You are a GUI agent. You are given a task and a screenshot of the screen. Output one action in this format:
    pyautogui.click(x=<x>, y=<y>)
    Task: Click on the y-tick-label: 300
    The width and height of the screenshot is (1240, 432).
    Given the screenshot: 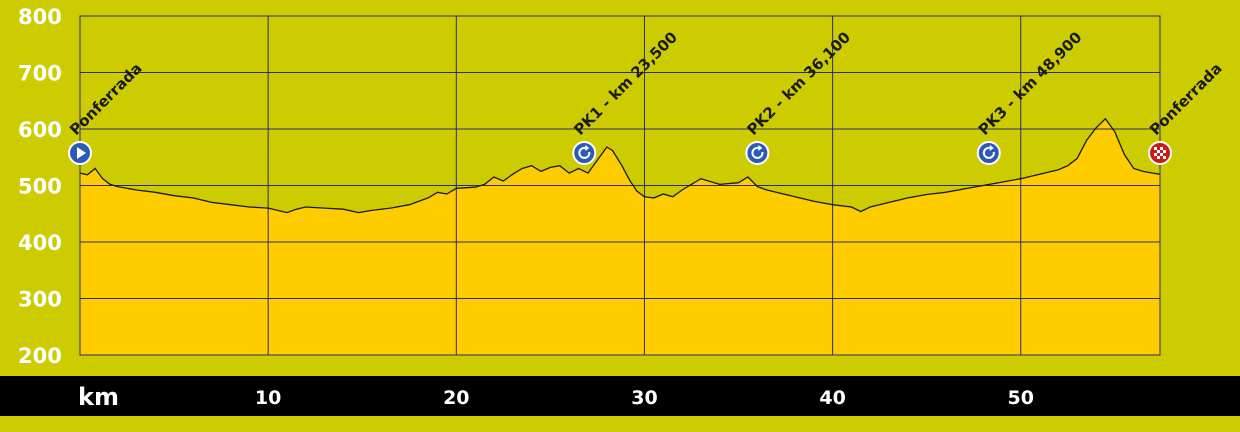 What is the action you would take?
    pyautogui.click(x=40, y=300)
    